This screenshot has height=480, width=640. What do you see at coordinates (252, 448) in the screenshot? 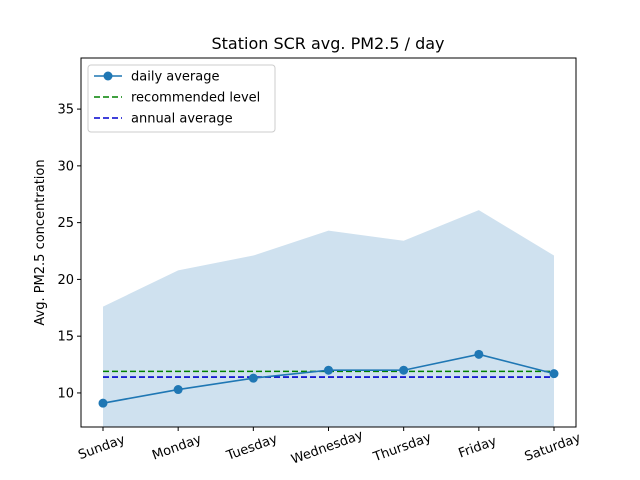
I see `x-tick-label: Tuesday` at bounding box center [252, 448].